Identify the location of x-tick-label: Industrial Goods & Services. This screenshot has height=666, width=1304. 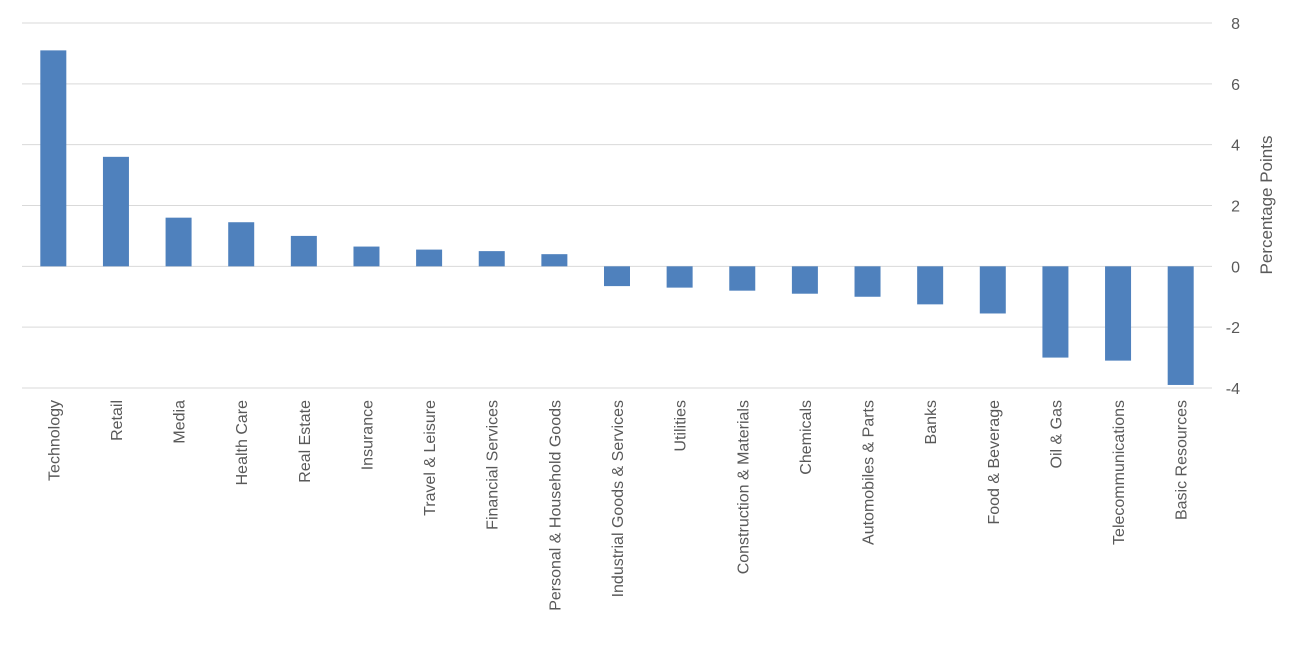
(618, 498).